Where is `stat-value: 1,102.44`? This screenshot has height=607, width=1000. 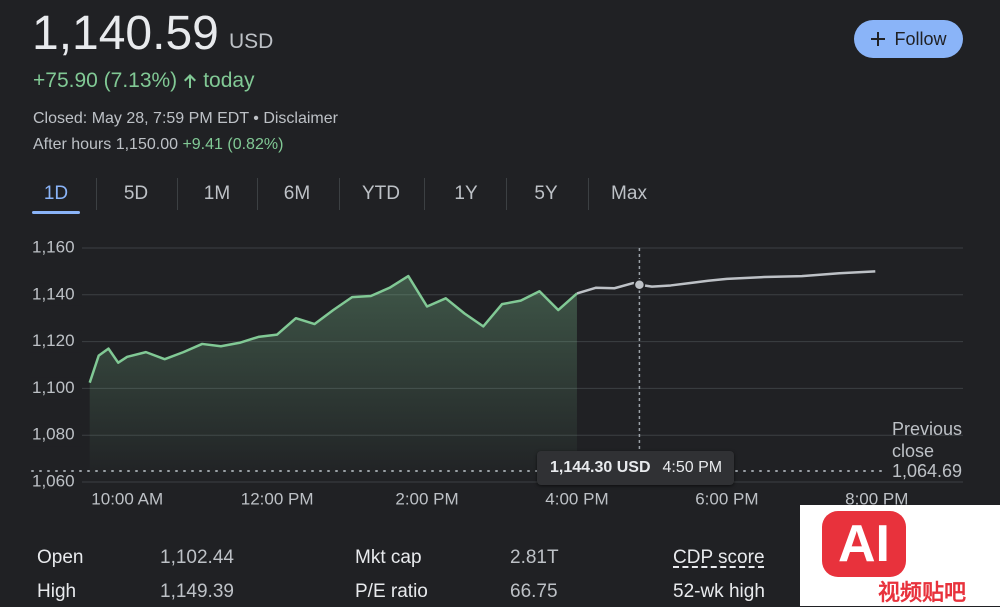 stat-value: 1,102.44 is located at coordinates (197, 557).